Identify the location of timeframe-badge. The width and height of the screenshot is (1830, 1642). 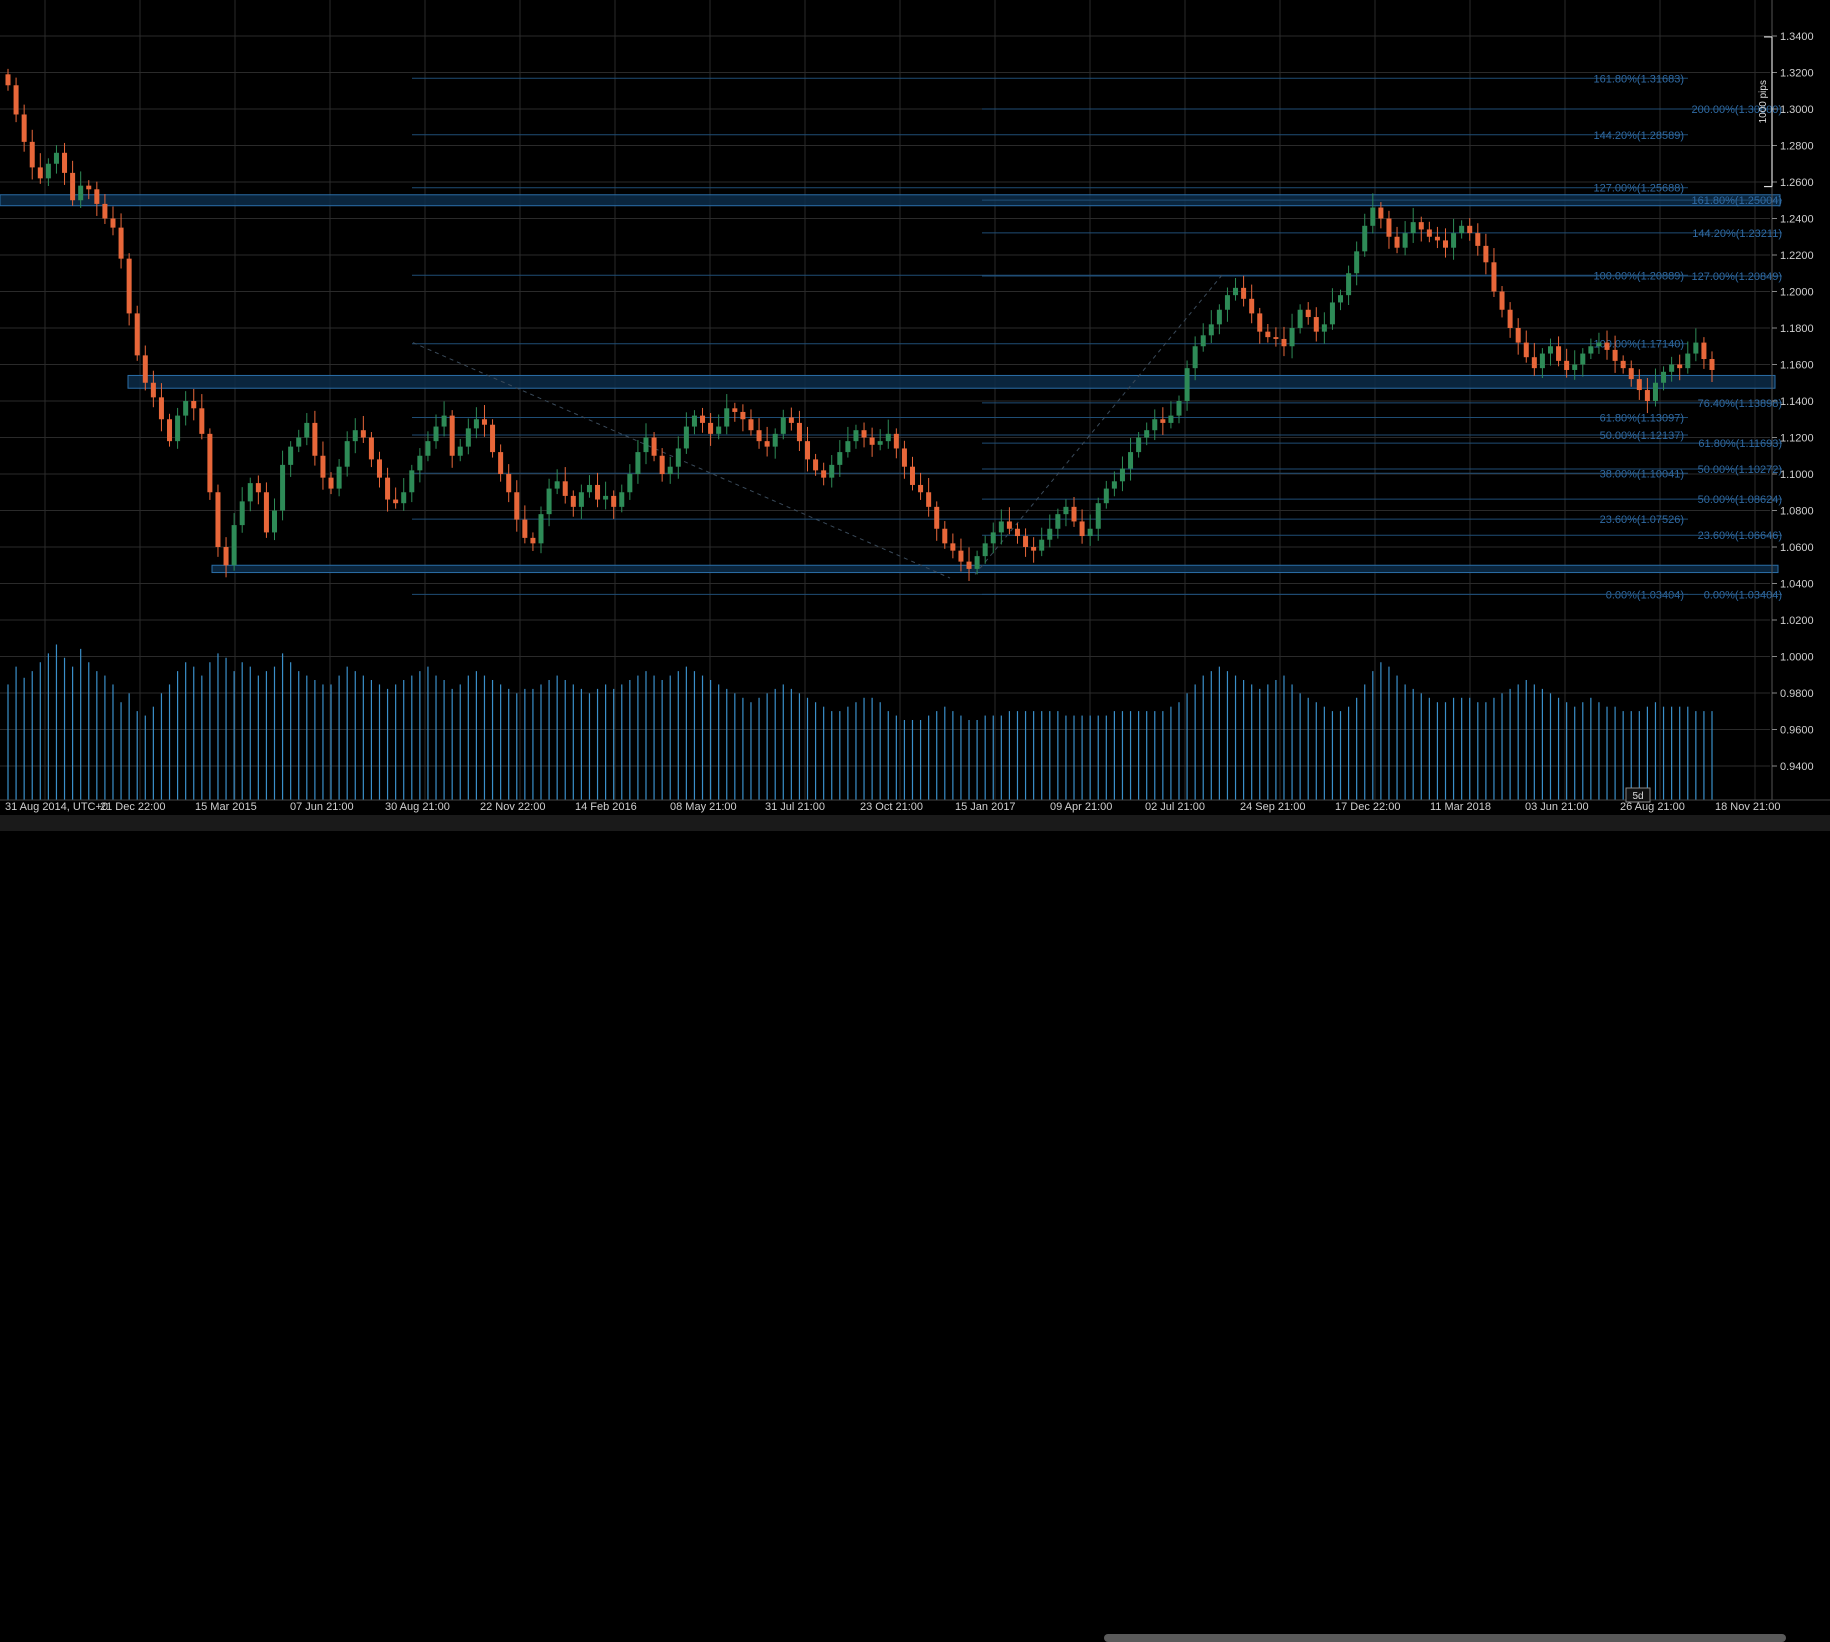
(1638, 795).